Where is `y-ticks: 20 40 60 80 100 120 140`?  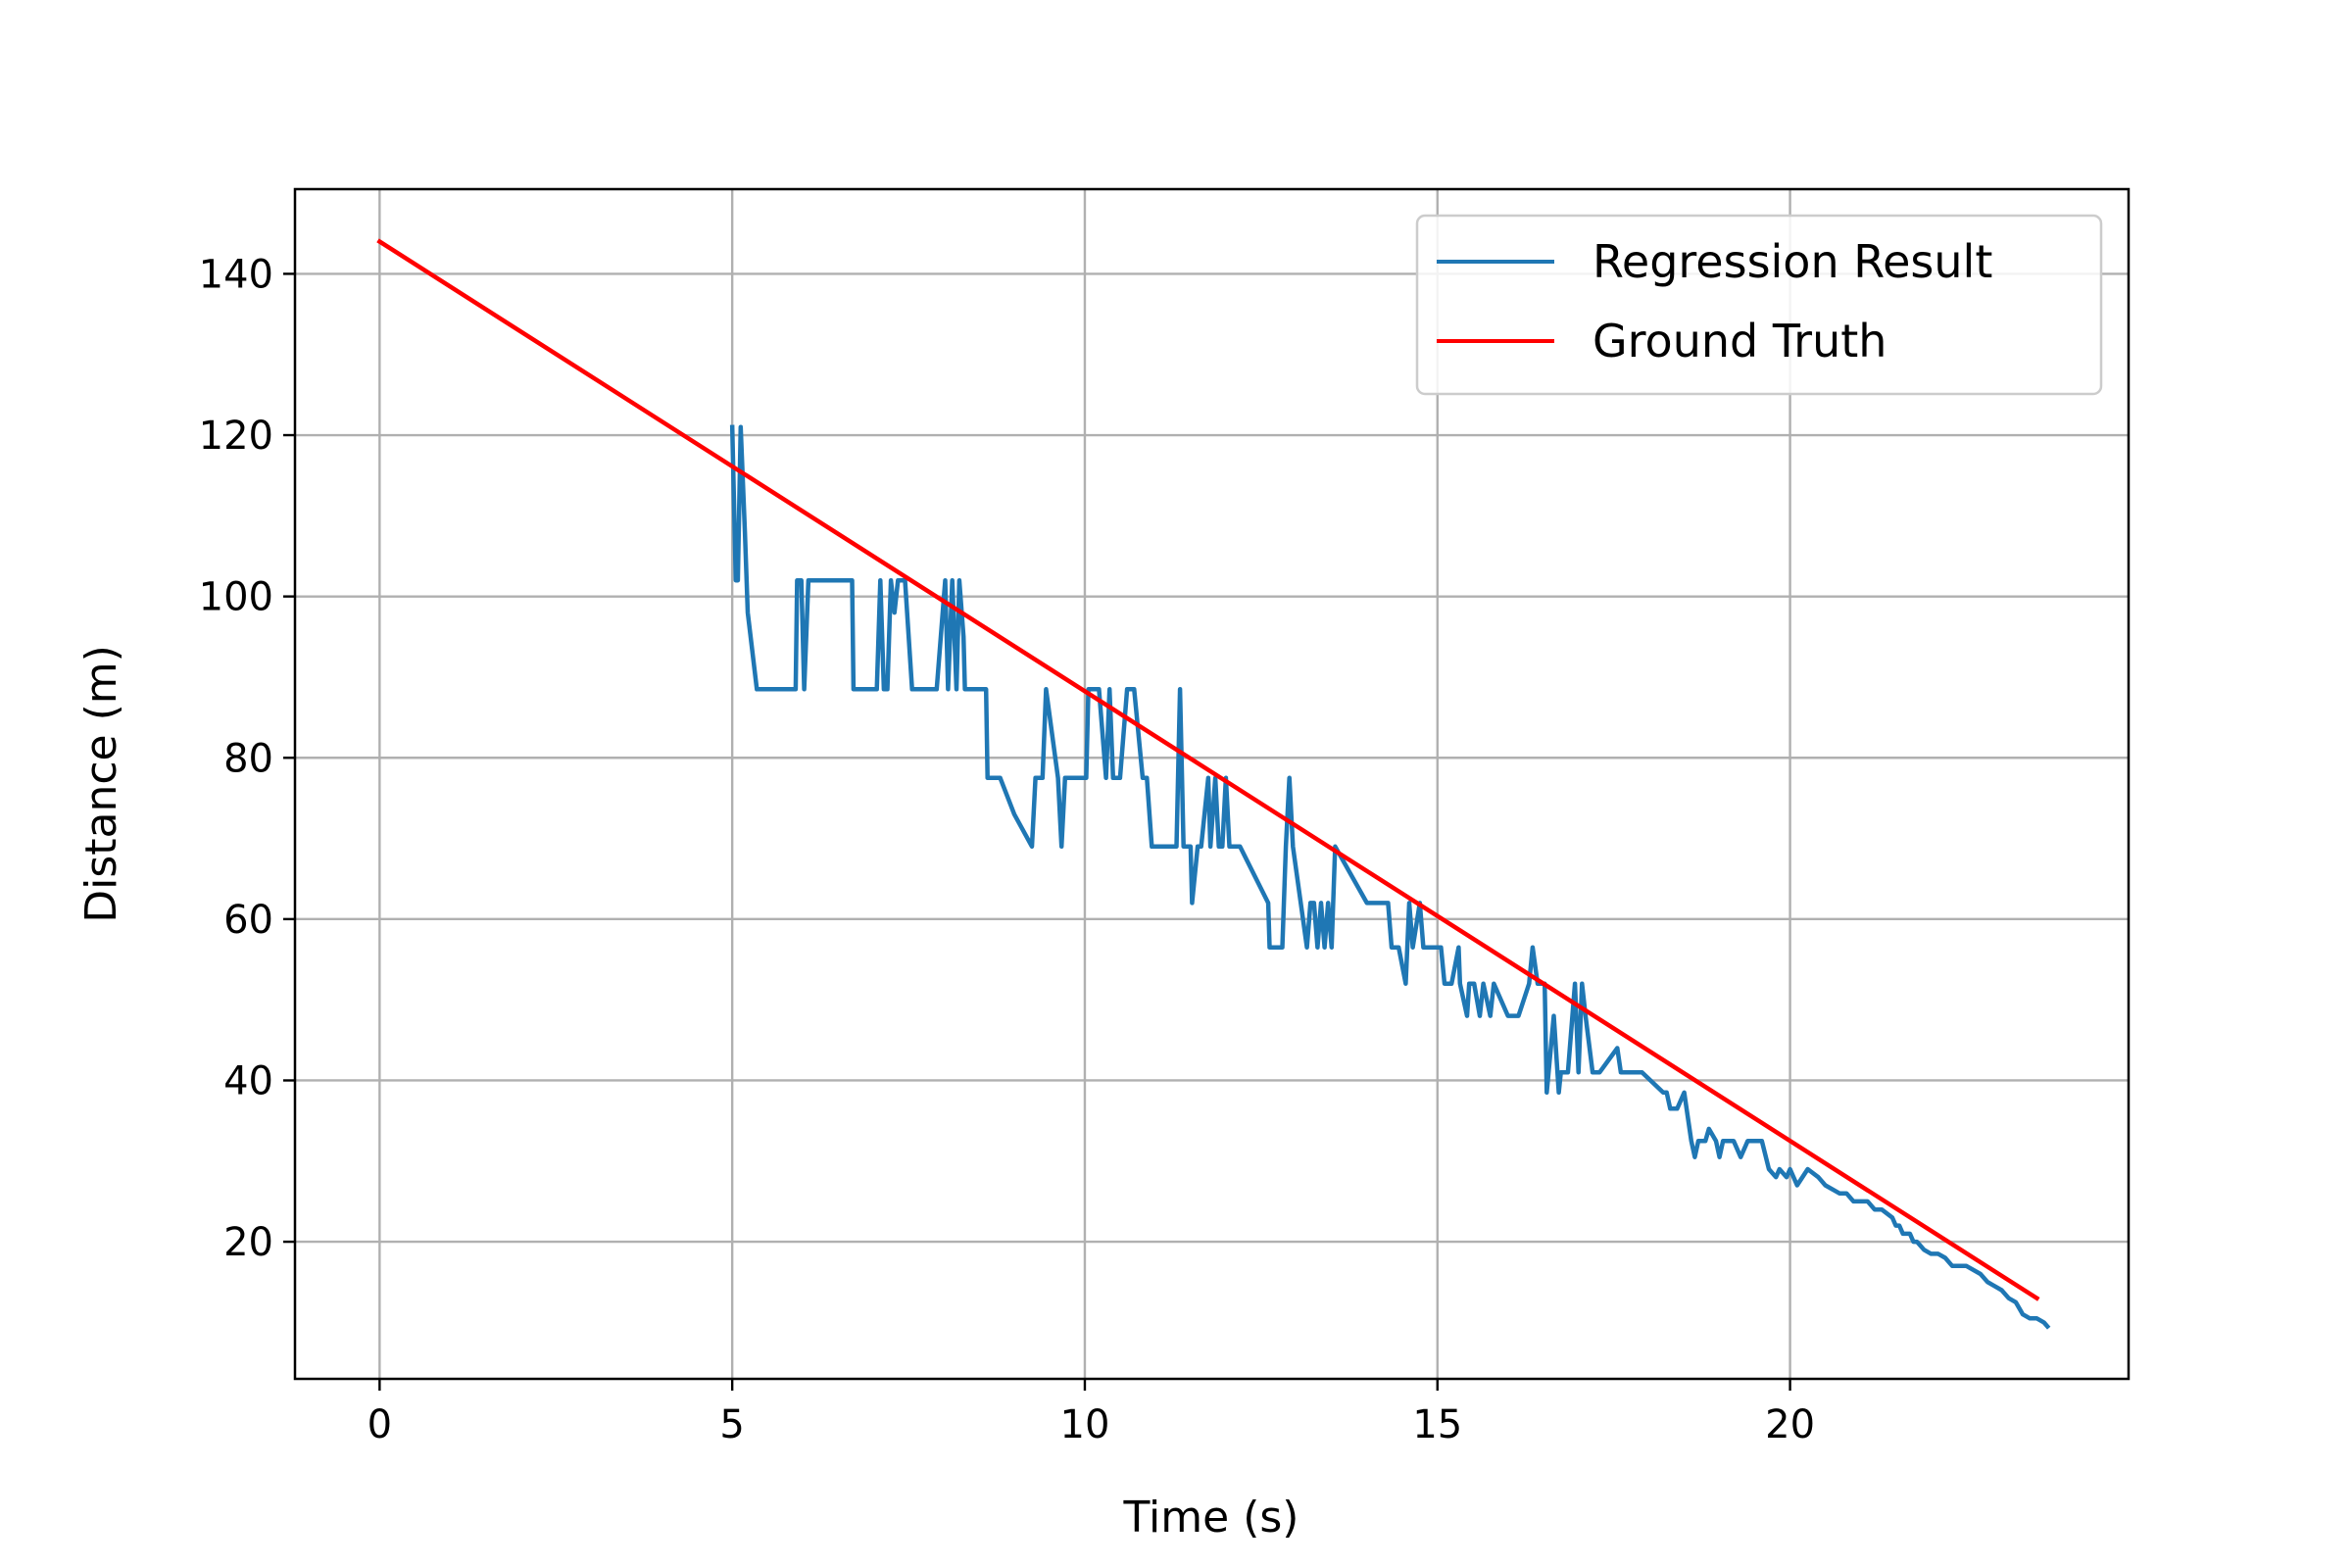 y-ticks: 20 40 60 80 100 120 140 is located at coordinates (247, 758).